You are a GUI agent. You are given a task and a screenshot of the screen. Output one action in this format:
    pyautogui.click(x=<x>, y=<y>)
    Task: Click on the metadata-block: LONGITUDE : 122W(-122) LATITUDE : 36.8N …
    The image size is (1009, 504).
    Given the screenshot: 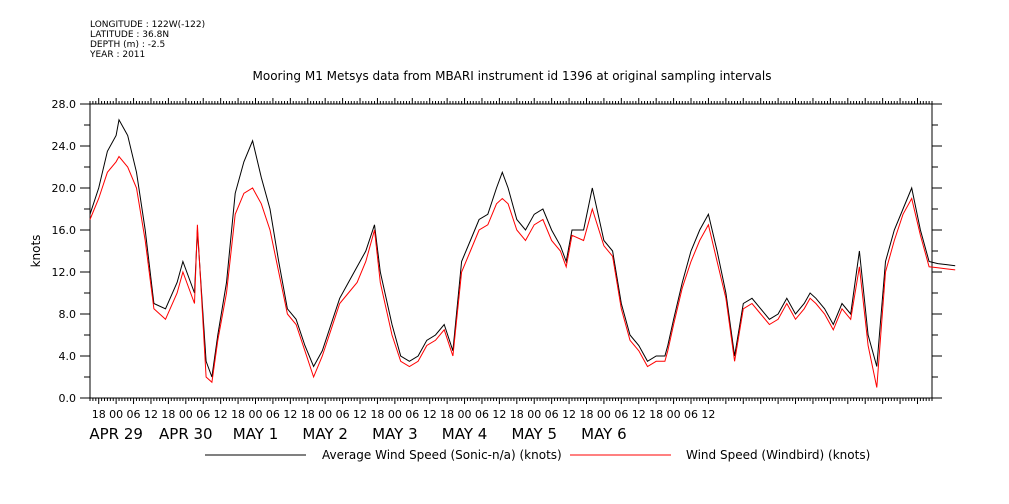 What is the action you would take?
    pyautogui.click(x=147, y=40)
    